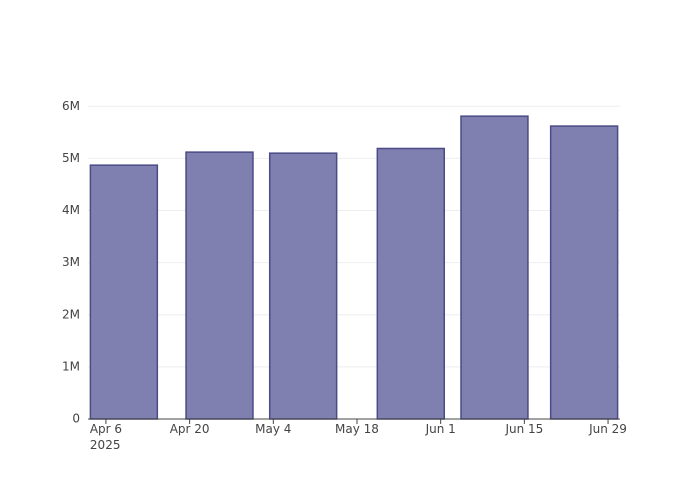  I want to click on y-tick-label: 4M, so click(71, 210).